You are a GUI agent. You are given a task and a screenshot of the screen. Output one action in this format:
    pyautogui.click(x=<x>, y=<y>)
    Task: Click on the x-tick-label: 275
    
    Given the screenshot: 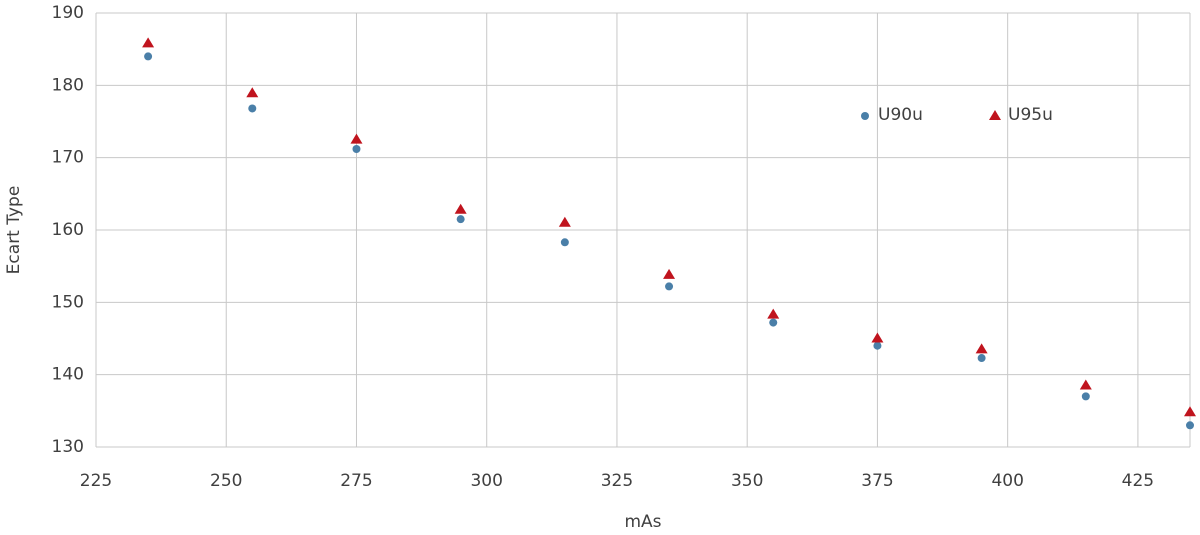 What is the action you would take?
    pyautogui.click(x=356, y=481)
    